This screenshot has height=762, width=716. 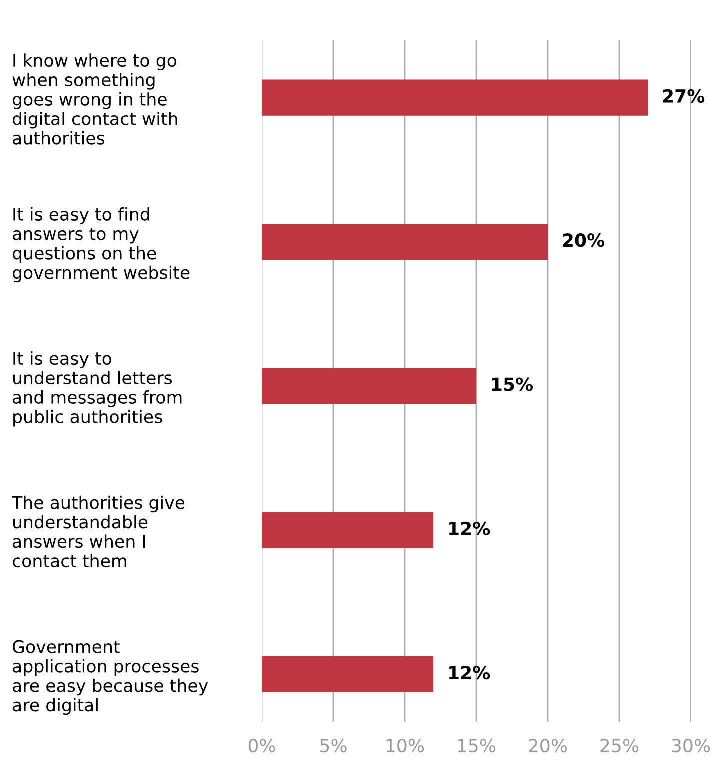 What do you see at coordinates (548, 745) in the screenshot?
I see `x-tick-label: 20%` at bounding box center [548, 745].